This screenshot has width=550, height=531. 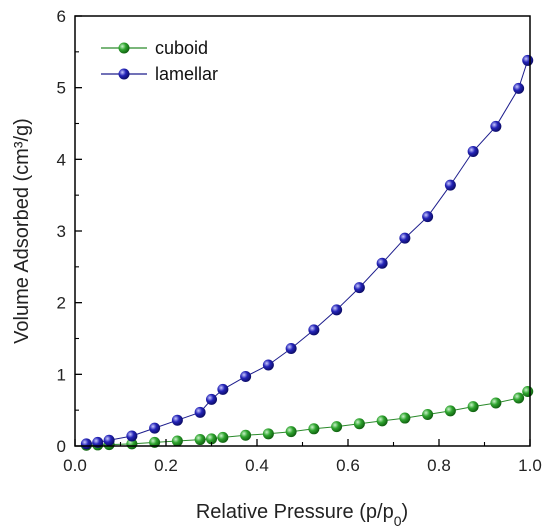 What do you see at coordinates (186, 74) in the screenshot?
I see `legend-label: lamellar` at bounding box center [186, 74].